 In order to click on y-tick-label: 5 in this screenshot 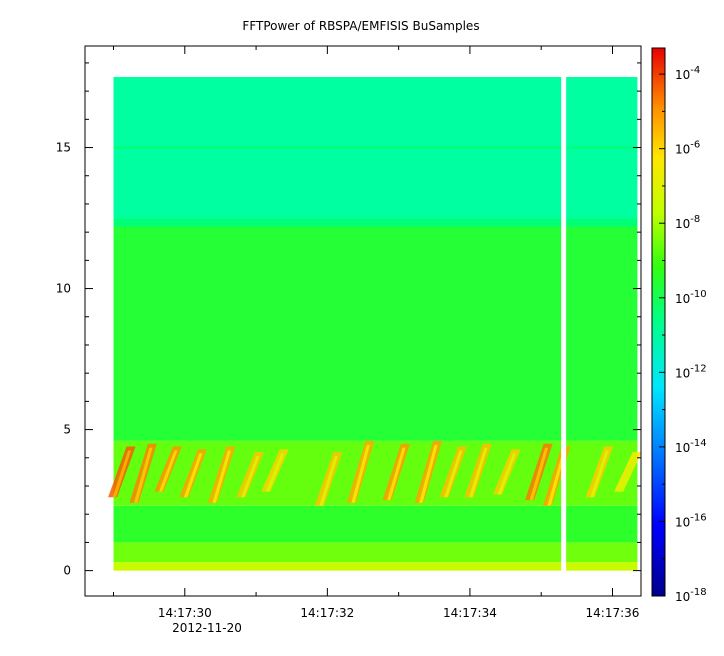, I will do `click(67, 430)`.